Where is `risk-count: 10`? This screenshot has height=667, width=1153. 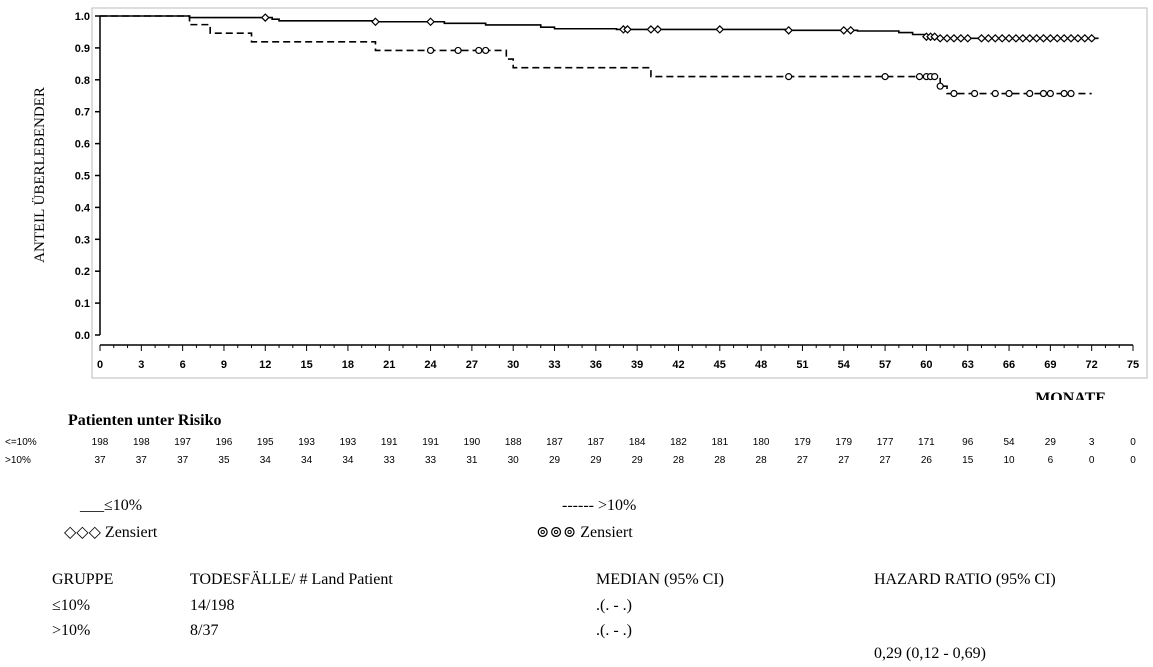
risk-count: 10 is located at coordinates (1009, 460).